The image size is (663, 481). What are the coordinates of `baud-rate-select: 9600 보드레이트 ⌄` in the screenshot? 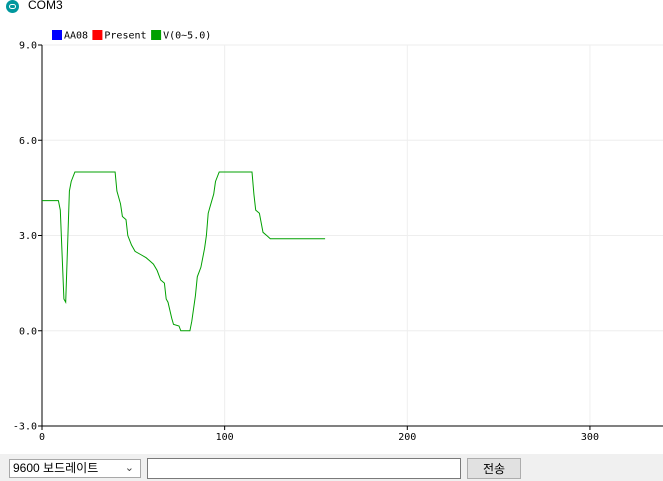 It's located at (75, 468).